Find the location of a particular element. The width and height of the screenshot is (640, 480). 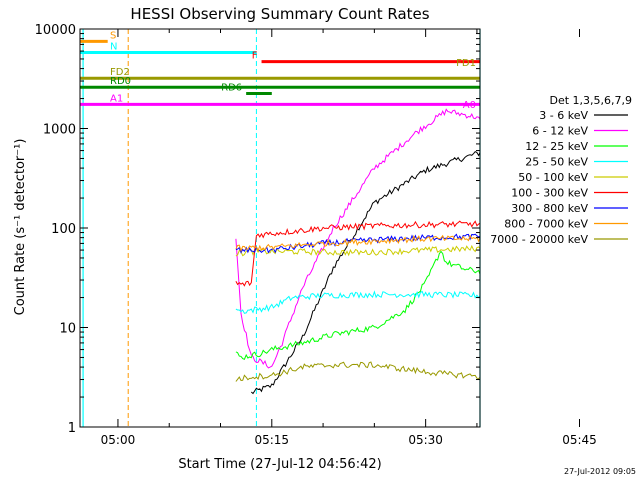

legend-label-3: 25 - 50 keV is located at coordinates (556, 162).